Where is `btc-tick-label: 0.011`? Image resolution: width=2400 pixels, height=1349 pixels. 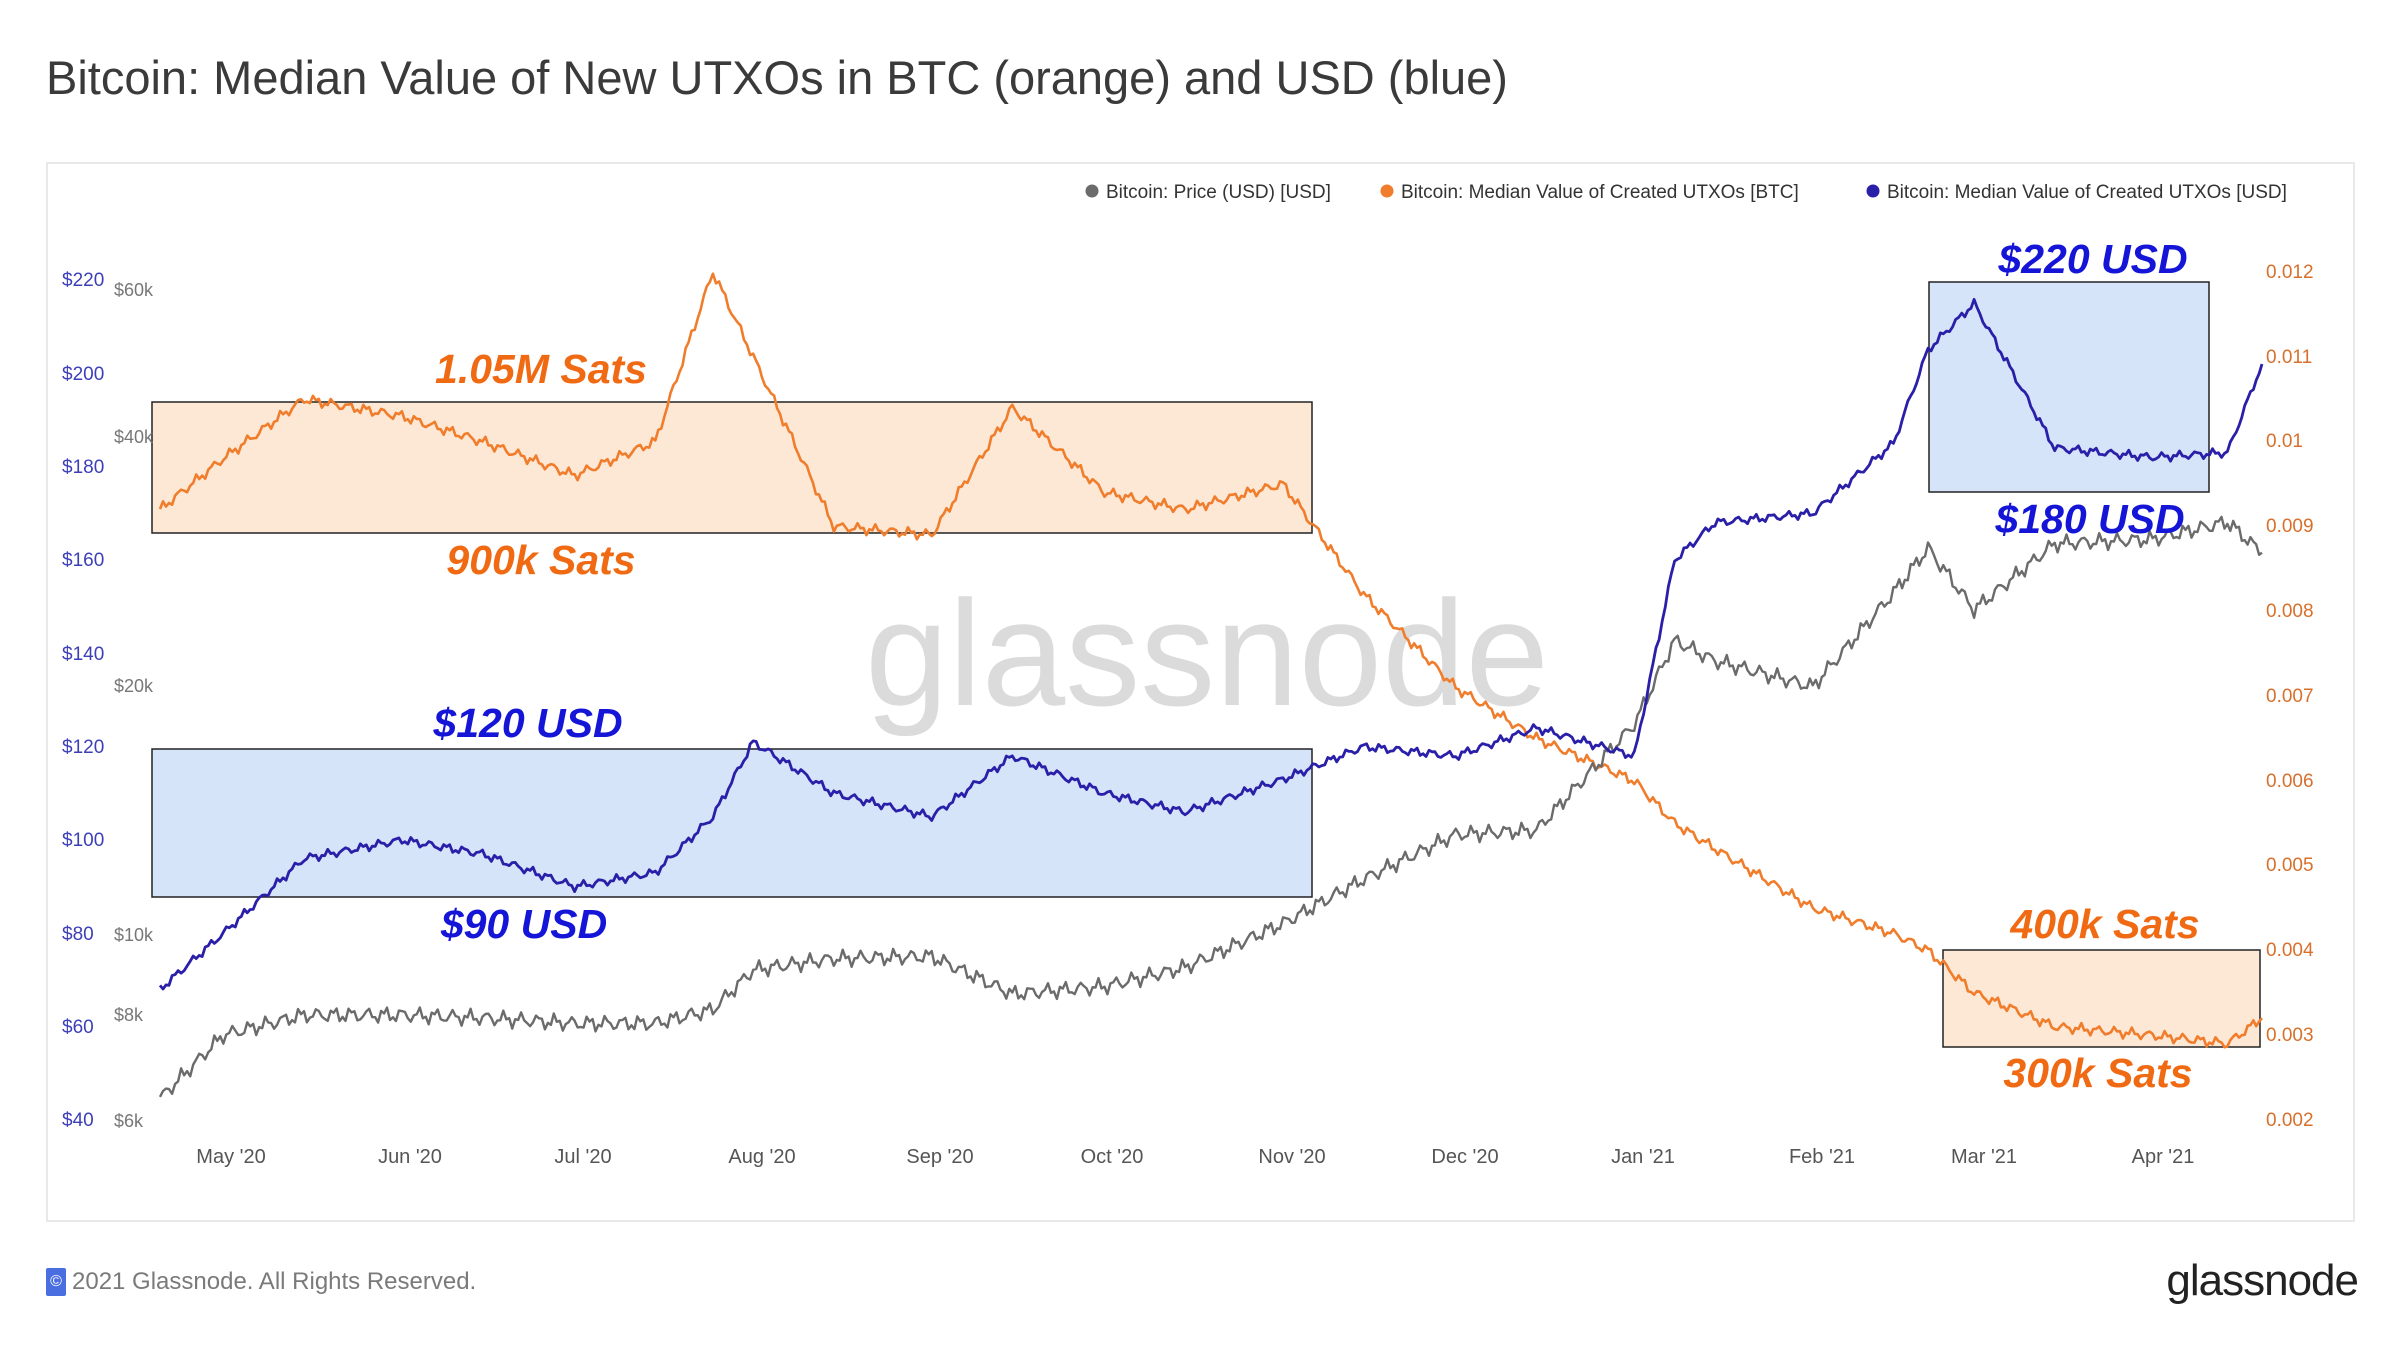 btc-tick-label: 0.011 is located at coordinates (2289, 357).